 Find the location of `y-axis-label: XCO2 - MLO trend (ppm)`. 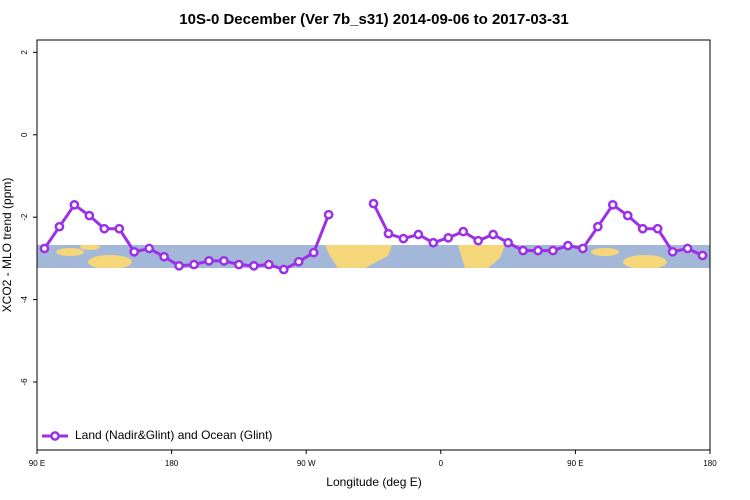

y-axis-label: XCO2 - MLO trend (ppm) is located at coordinates (7, 245).